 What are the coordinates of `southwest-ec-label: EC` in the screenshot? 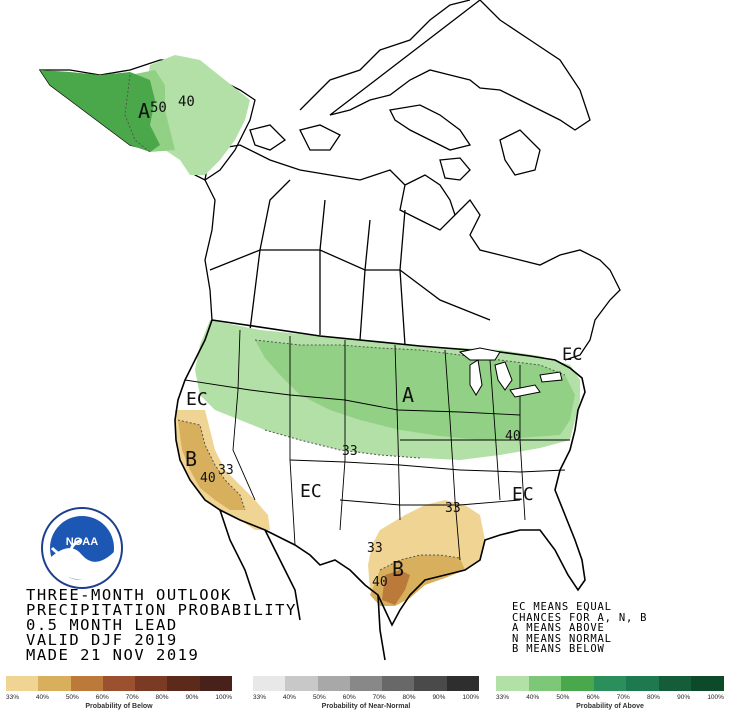 It's located at (311, 491).